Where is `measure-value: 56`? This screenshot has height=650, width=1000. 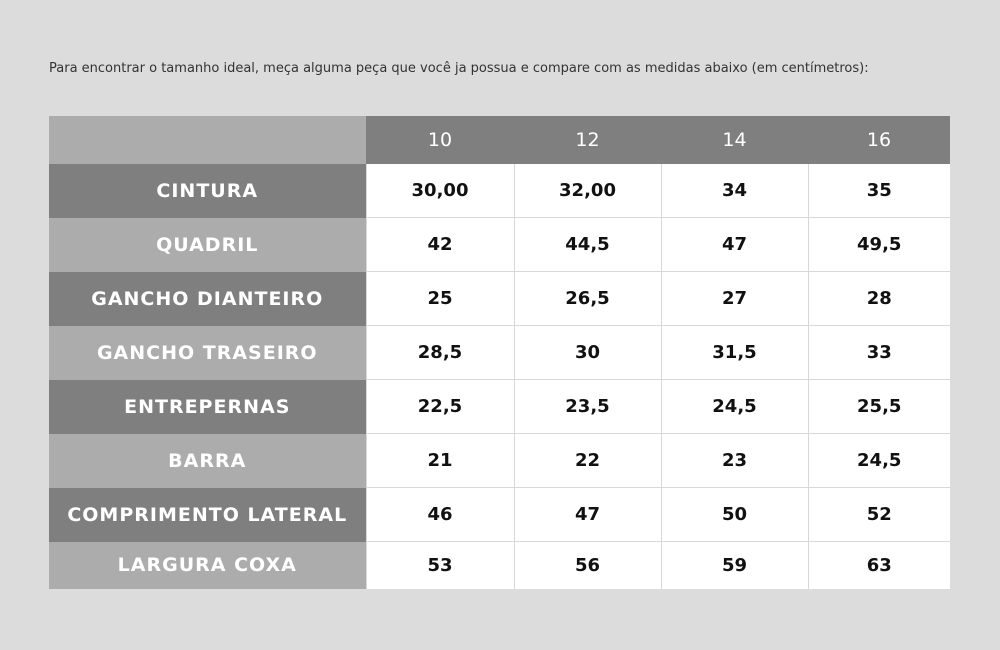
measure-value: 56 is located at coordinates (587, 565).